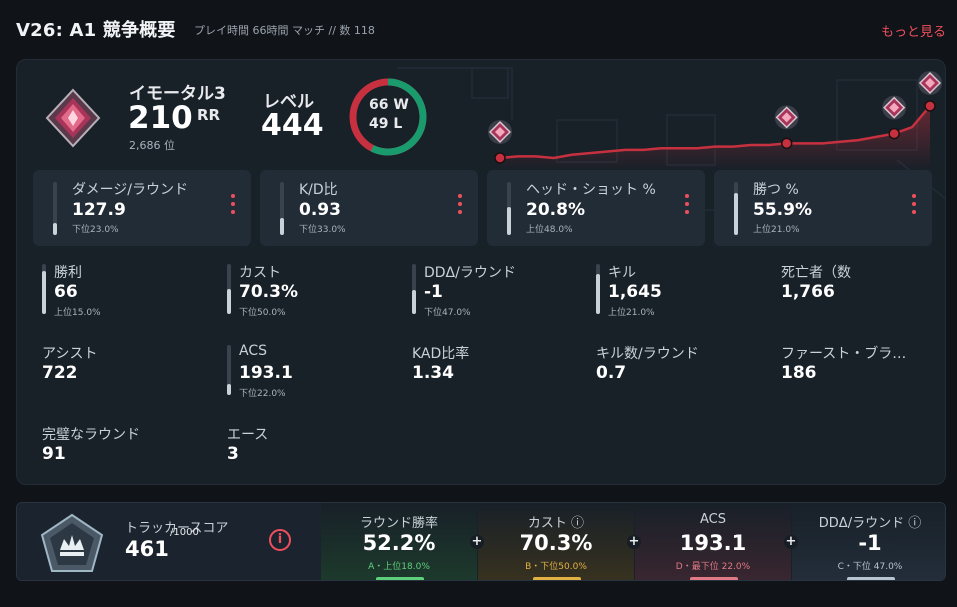 The image size is (957, 607). Describe the element at coordinates (320, 210) in the screenshot. I see `stat-value: 0.93` at that location.